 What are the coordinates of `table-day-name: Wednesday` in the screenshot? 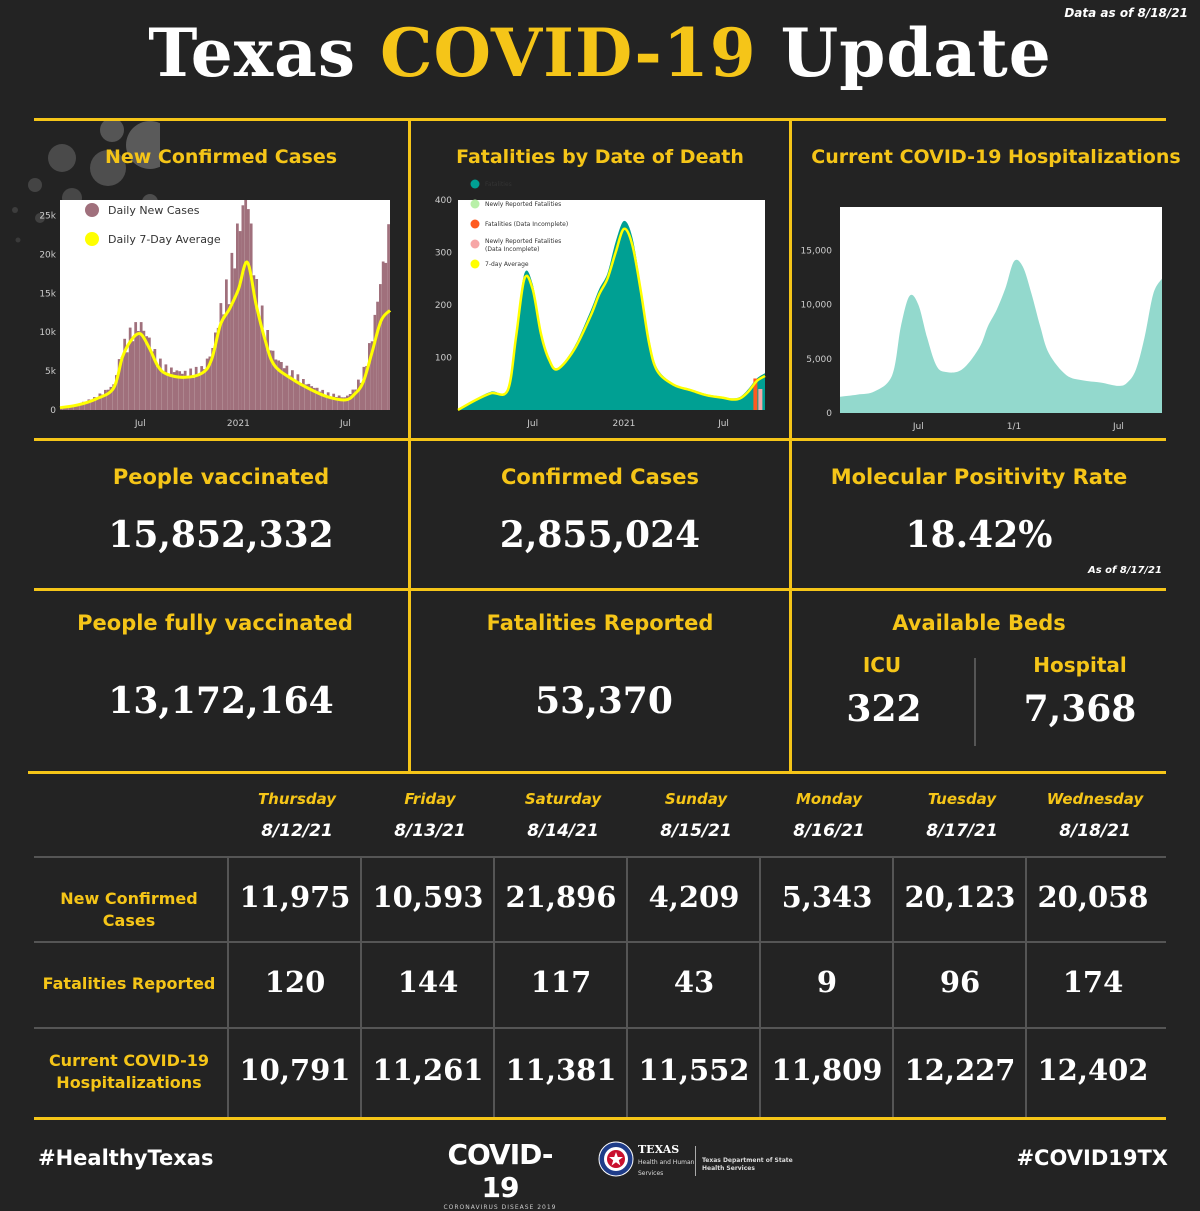 It's located at (1095, 799).